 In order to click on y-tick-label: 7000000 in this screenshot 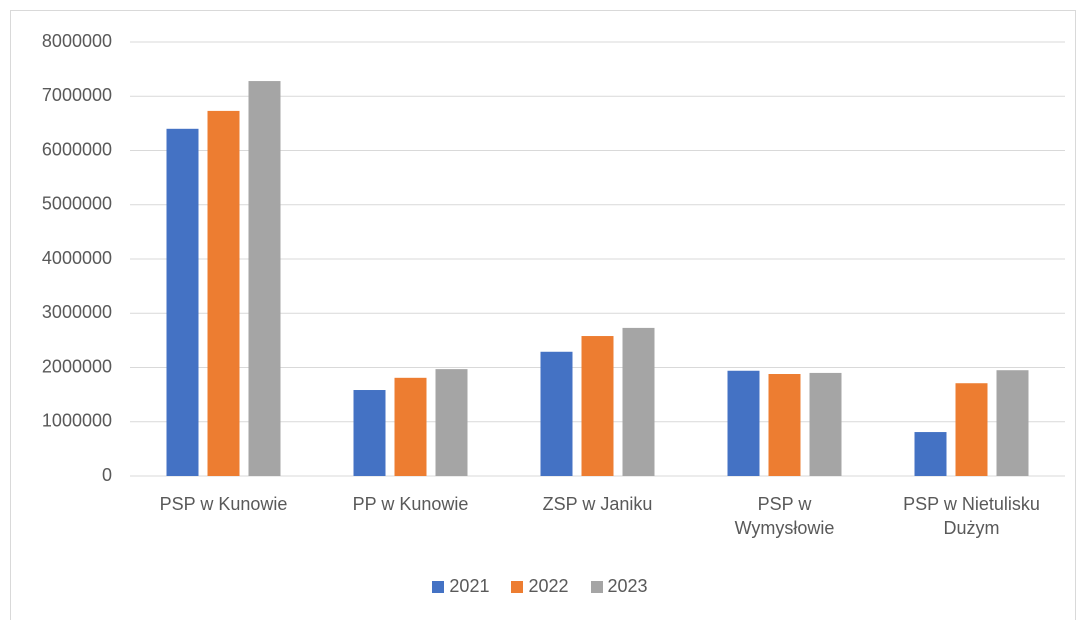, I will do `click(77, 95)`.